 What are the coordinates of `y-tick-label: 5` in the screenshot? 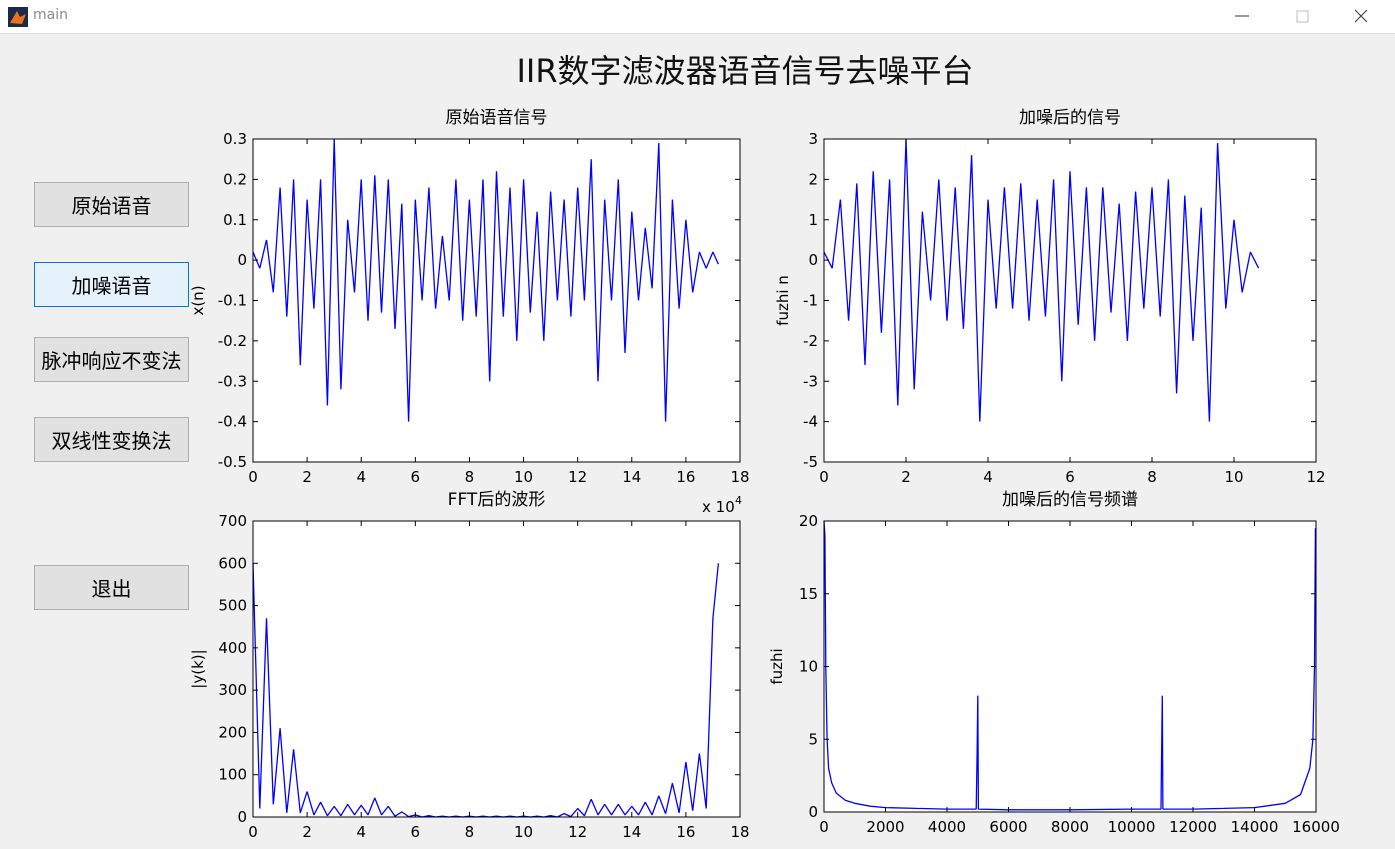 It's located at (813, 739).